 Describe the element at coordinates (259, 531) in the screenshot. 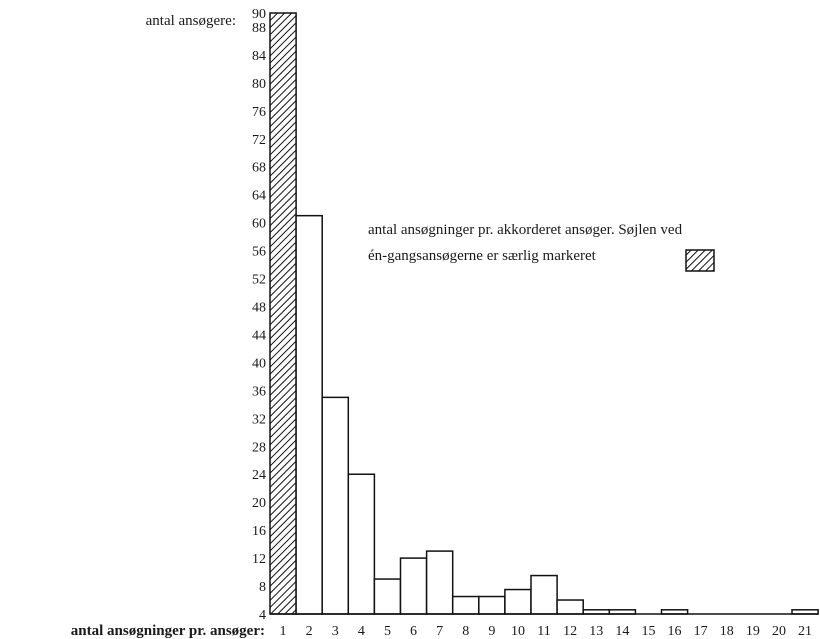

I see `y-tick-label: 16` at that location.